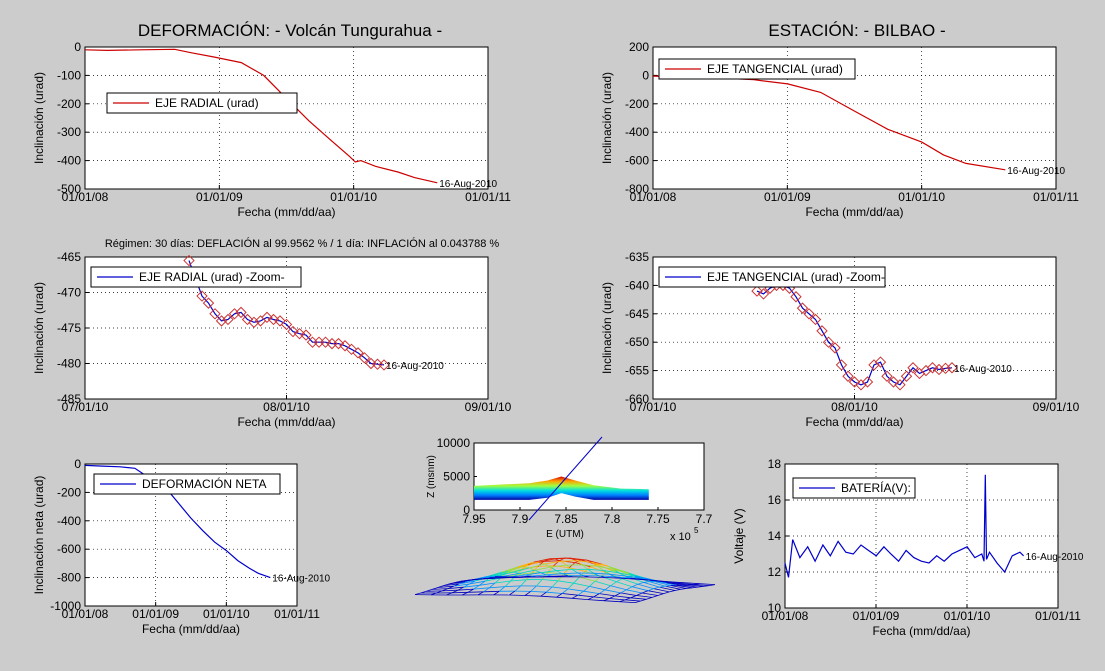  What do you see at coordinates (680, 537) in the screenshot?
I see `x-exponent-label: x 10` at bounding box center [680, 537].